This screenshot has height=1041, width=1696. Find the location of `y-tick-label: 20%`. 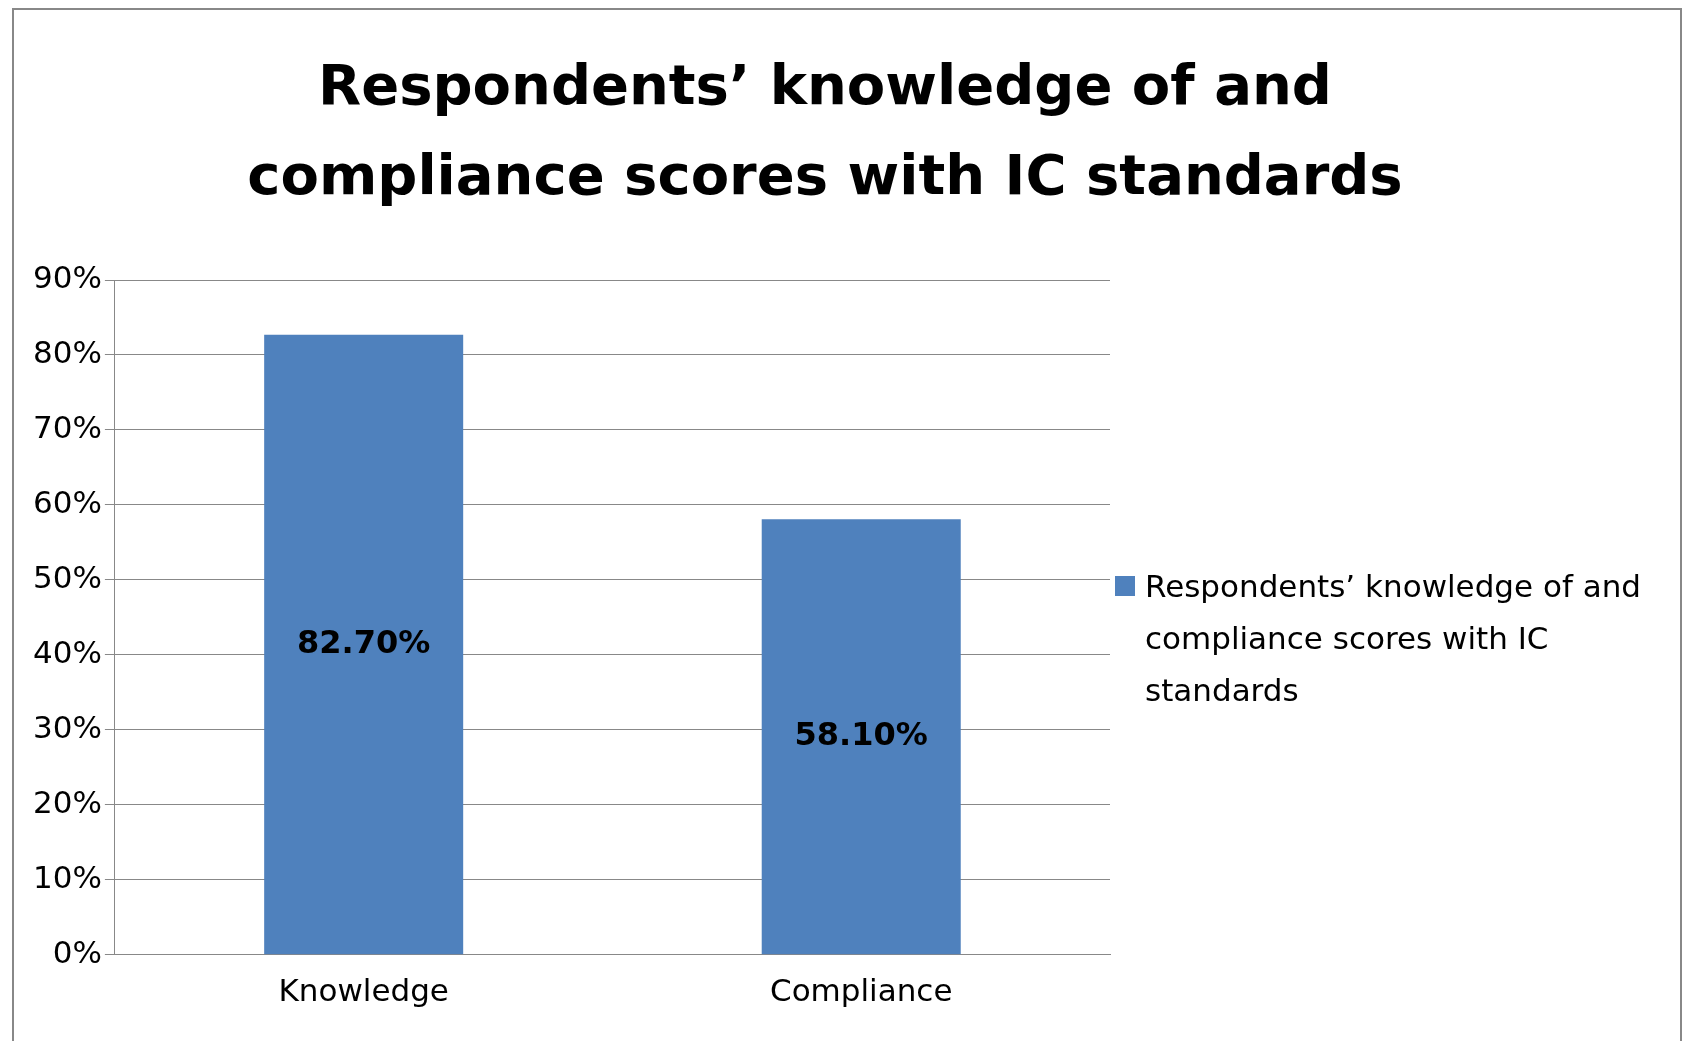

y-tick-label: 20% is located at coordinates (67, 801).